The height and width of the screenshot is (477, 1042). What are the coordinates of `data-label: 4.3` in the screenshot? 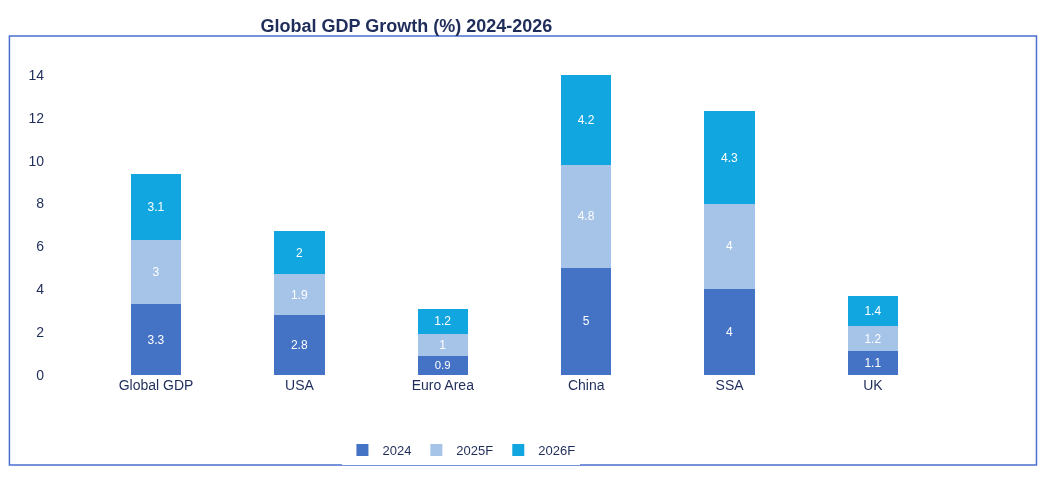 It's located at (730, 157).